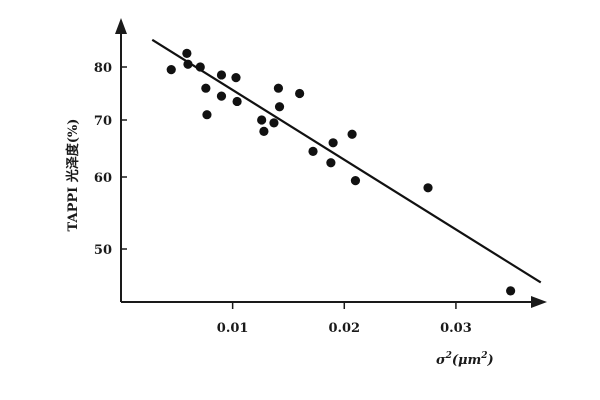  Describe the element at coordinates (344, 319) in the screenshot. I see `x-ticks: 0.01 0.02 0.03` at that location.